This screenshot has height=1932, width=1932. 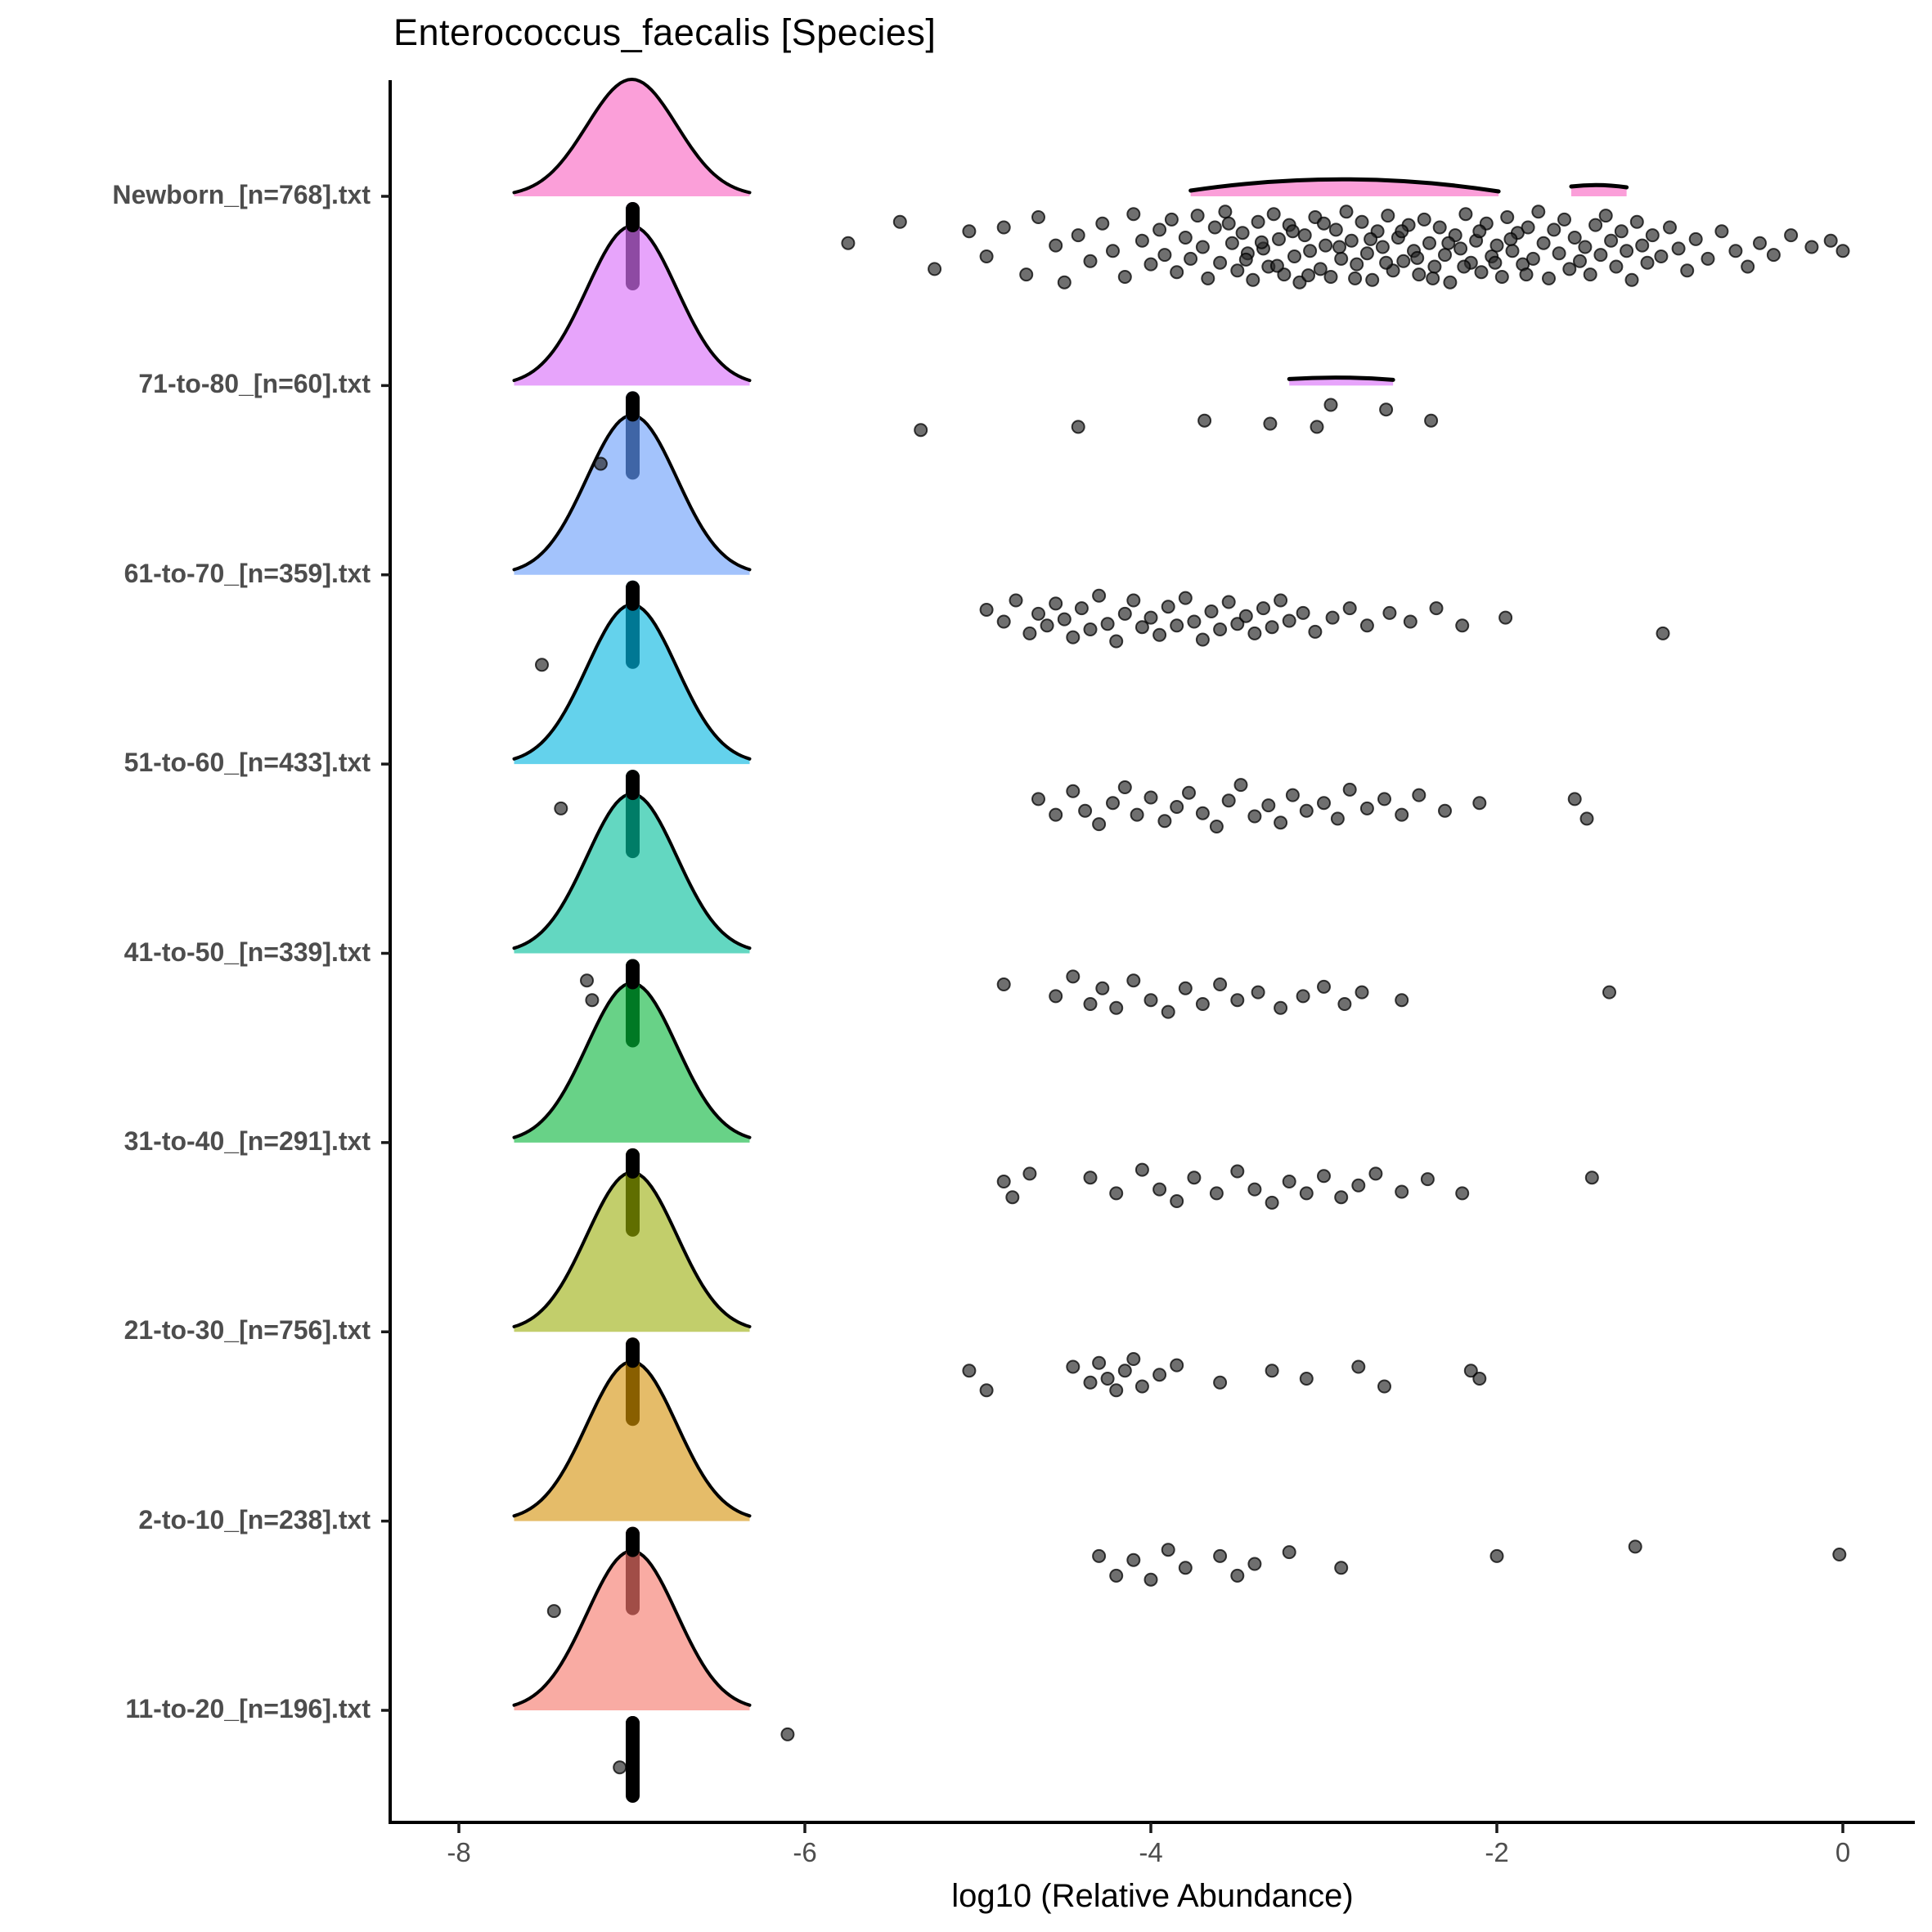 What do you see at coordinates (459, 1827) in the screenshot?
I see `x-tick` at bounding box center [459, 1827].